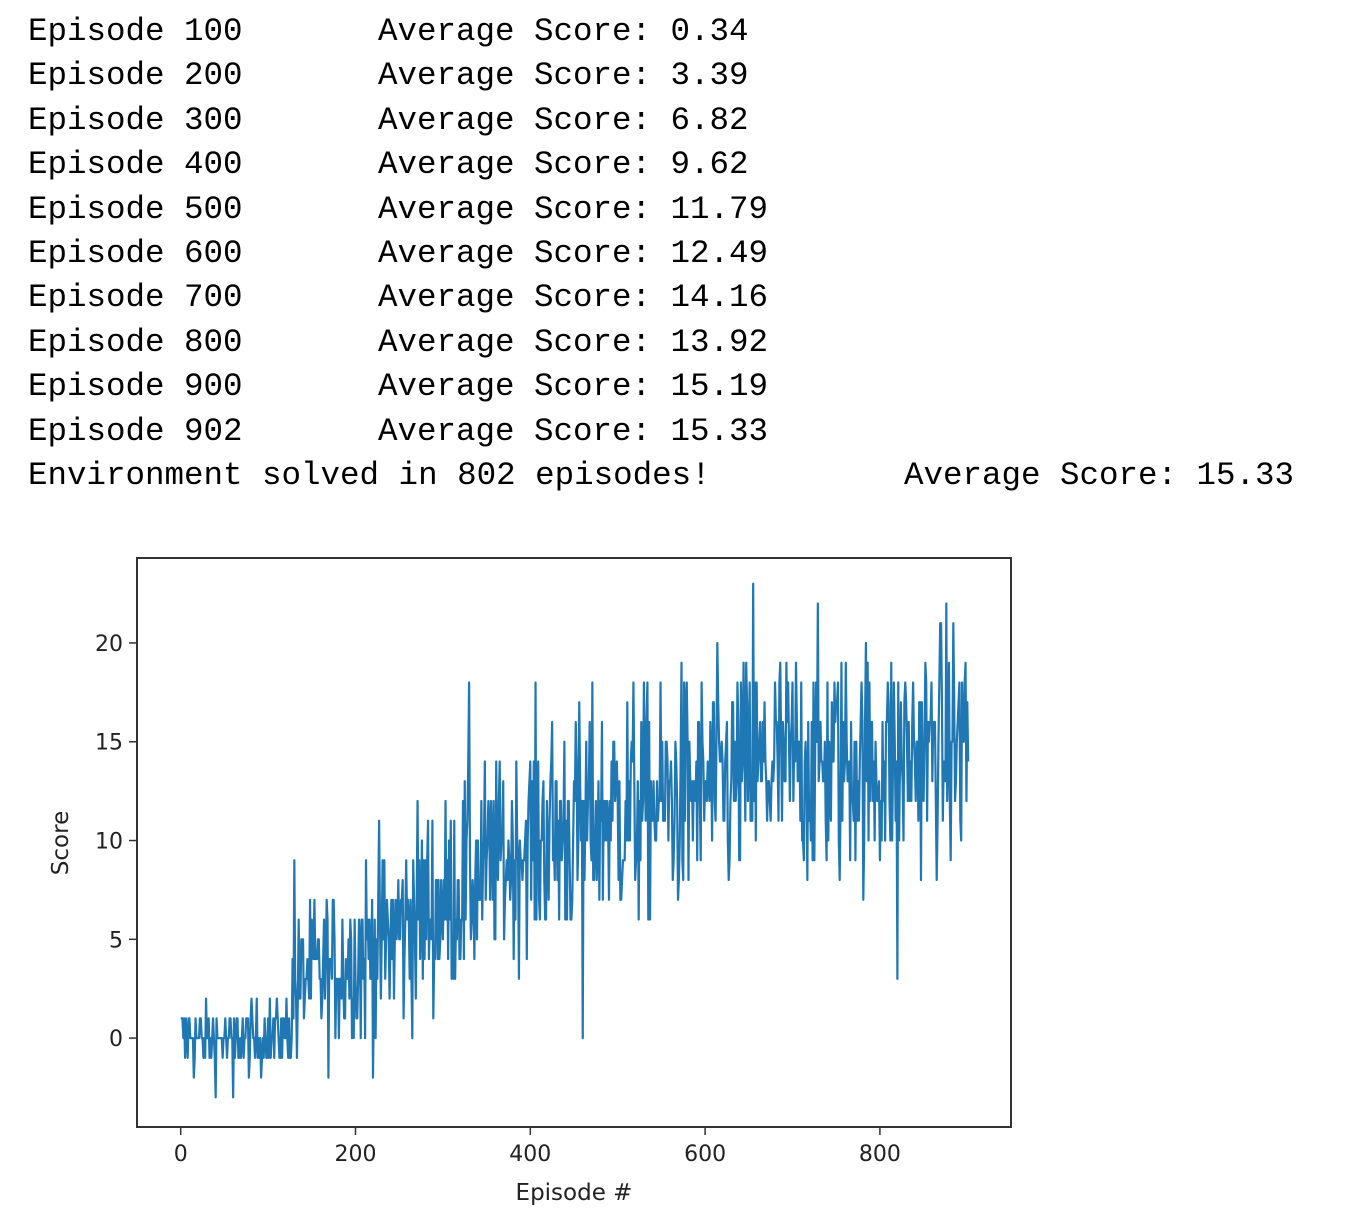 This screenshot has width=1352, height=1214. What do you see at coordinates (573, 342) in the screenshot?
I see `log-average-score: Average Score: 13.92` at bounding box center [573, 342].